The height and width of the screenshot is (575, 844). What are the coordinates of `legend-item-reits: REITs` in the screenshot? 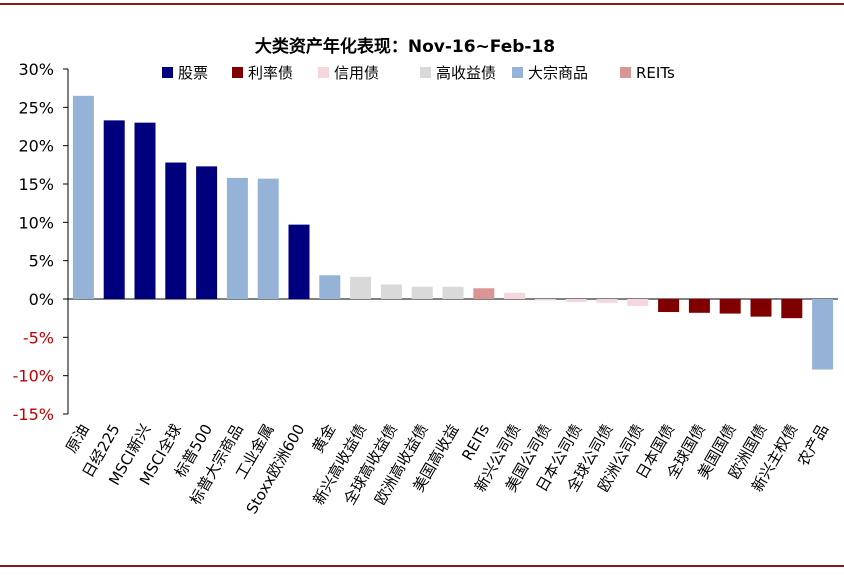 It's located at (647, 73).